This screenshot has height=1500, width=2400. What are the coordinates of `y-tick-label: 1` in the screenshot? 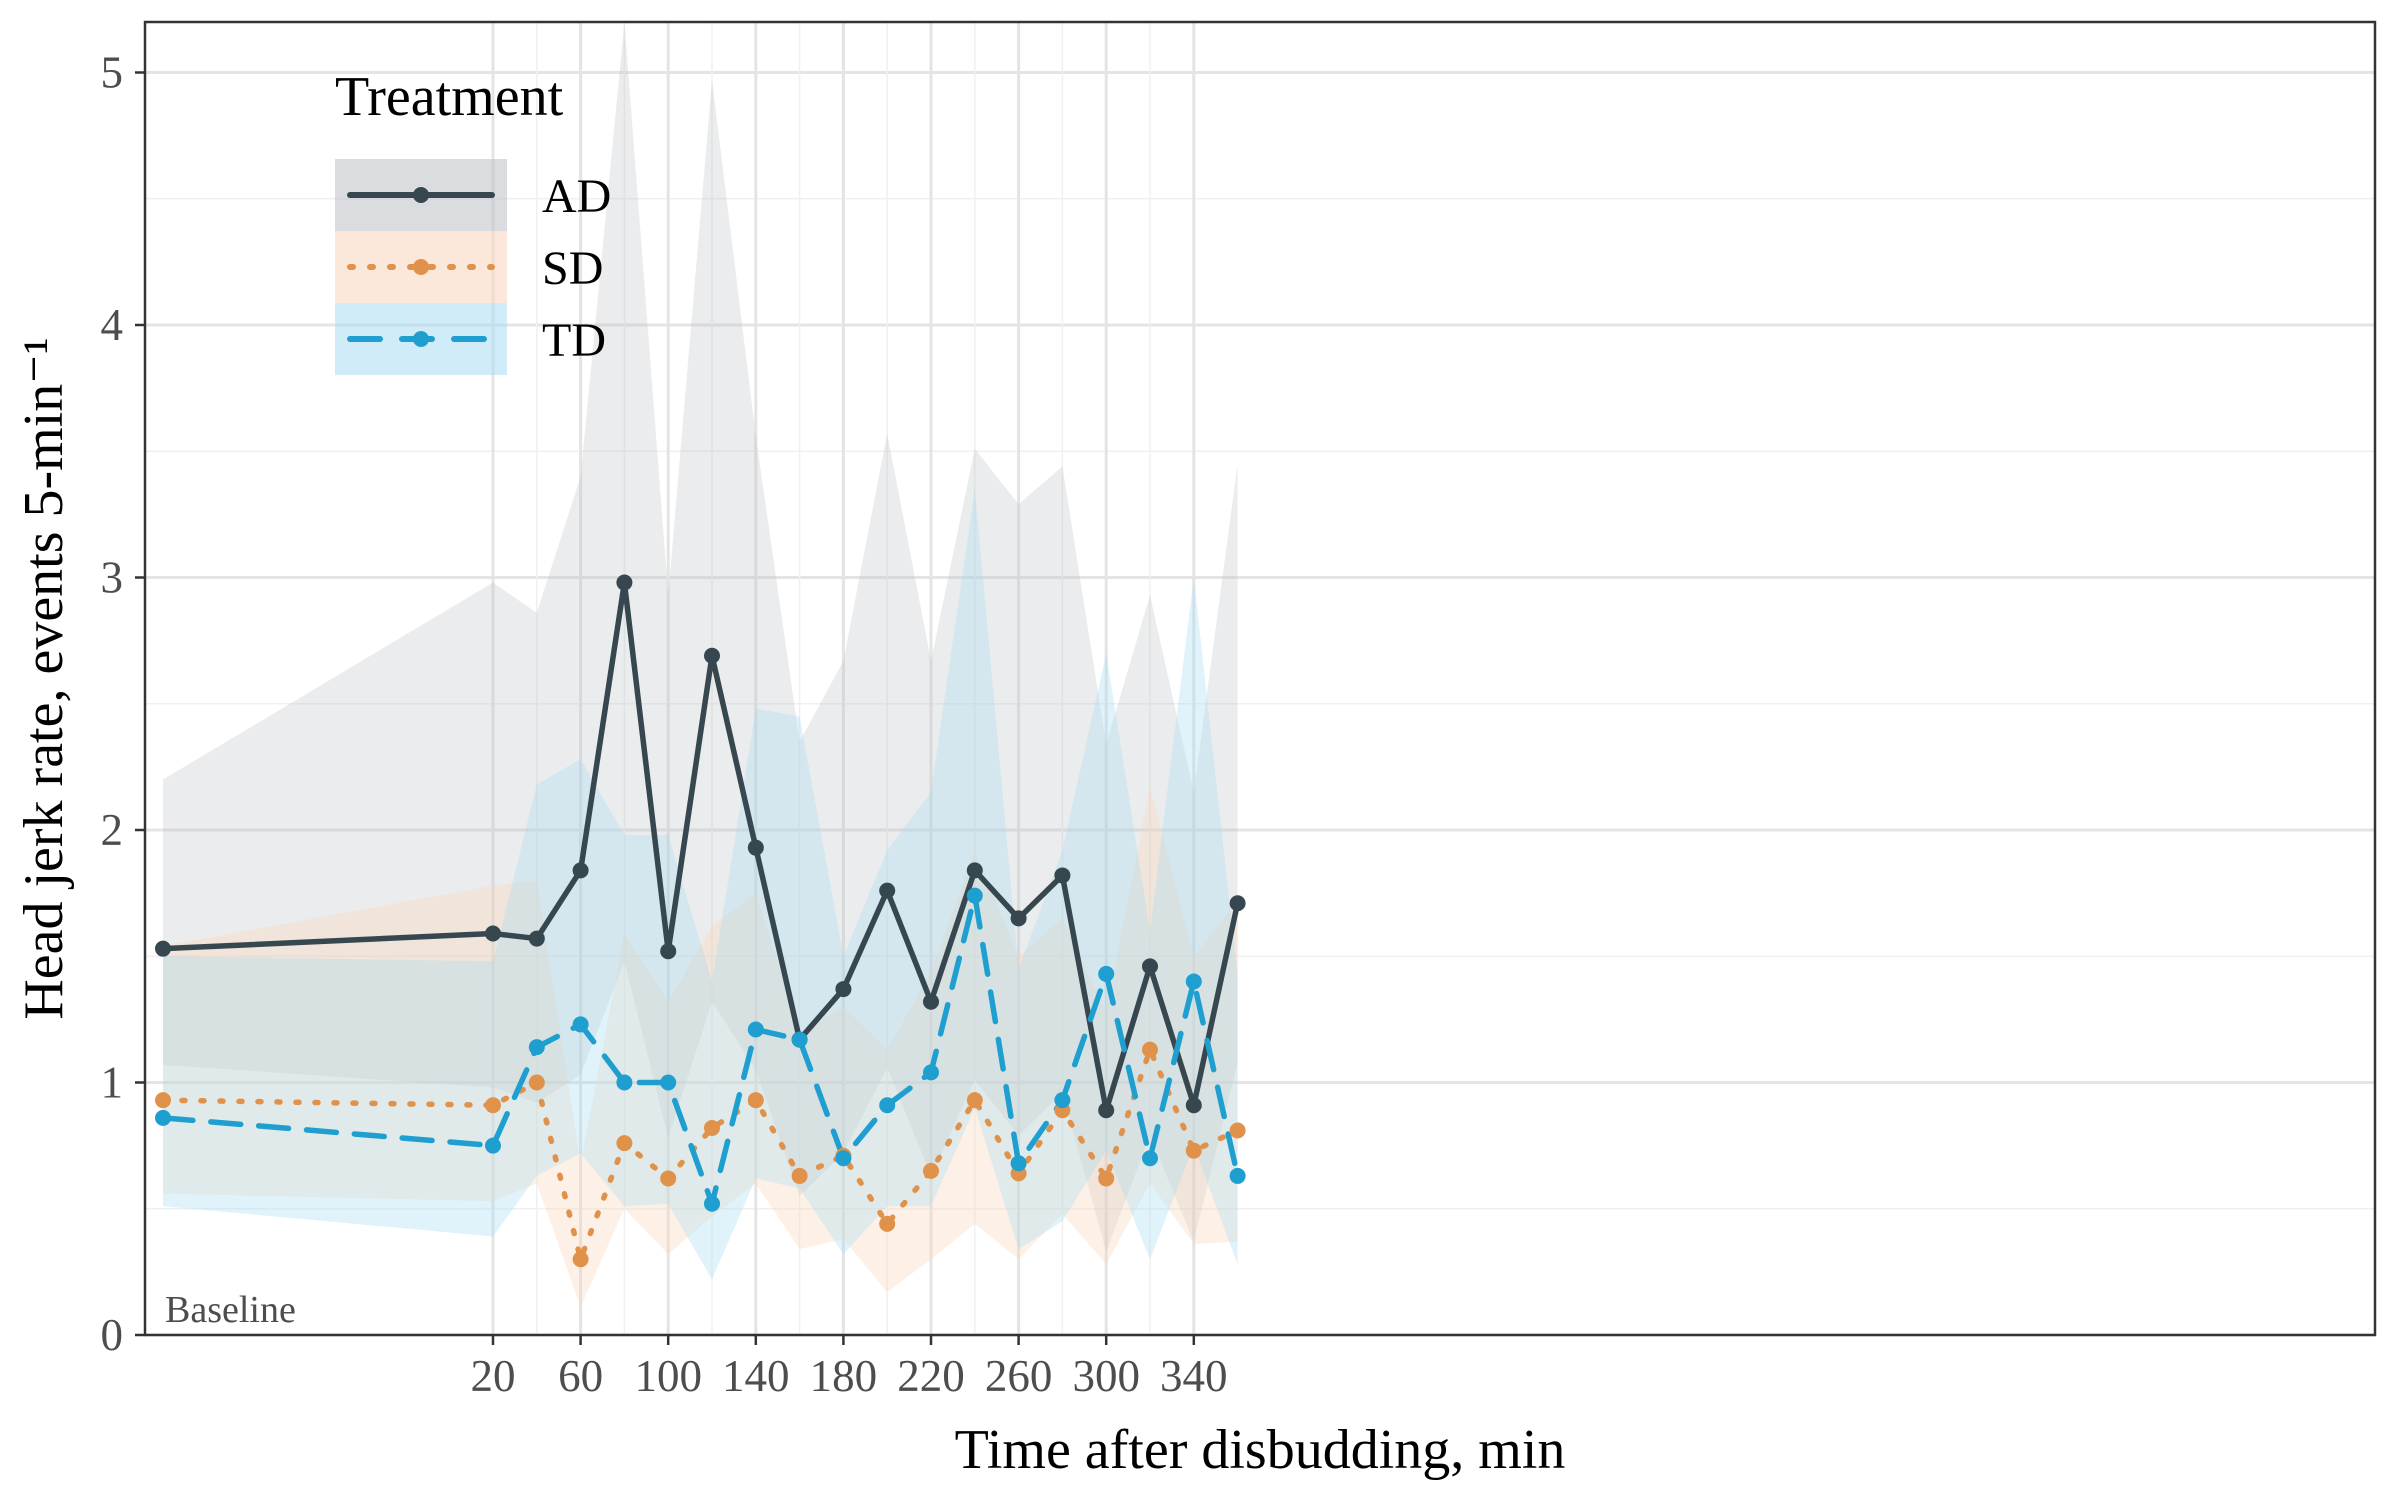 It's located at (112, 1083).